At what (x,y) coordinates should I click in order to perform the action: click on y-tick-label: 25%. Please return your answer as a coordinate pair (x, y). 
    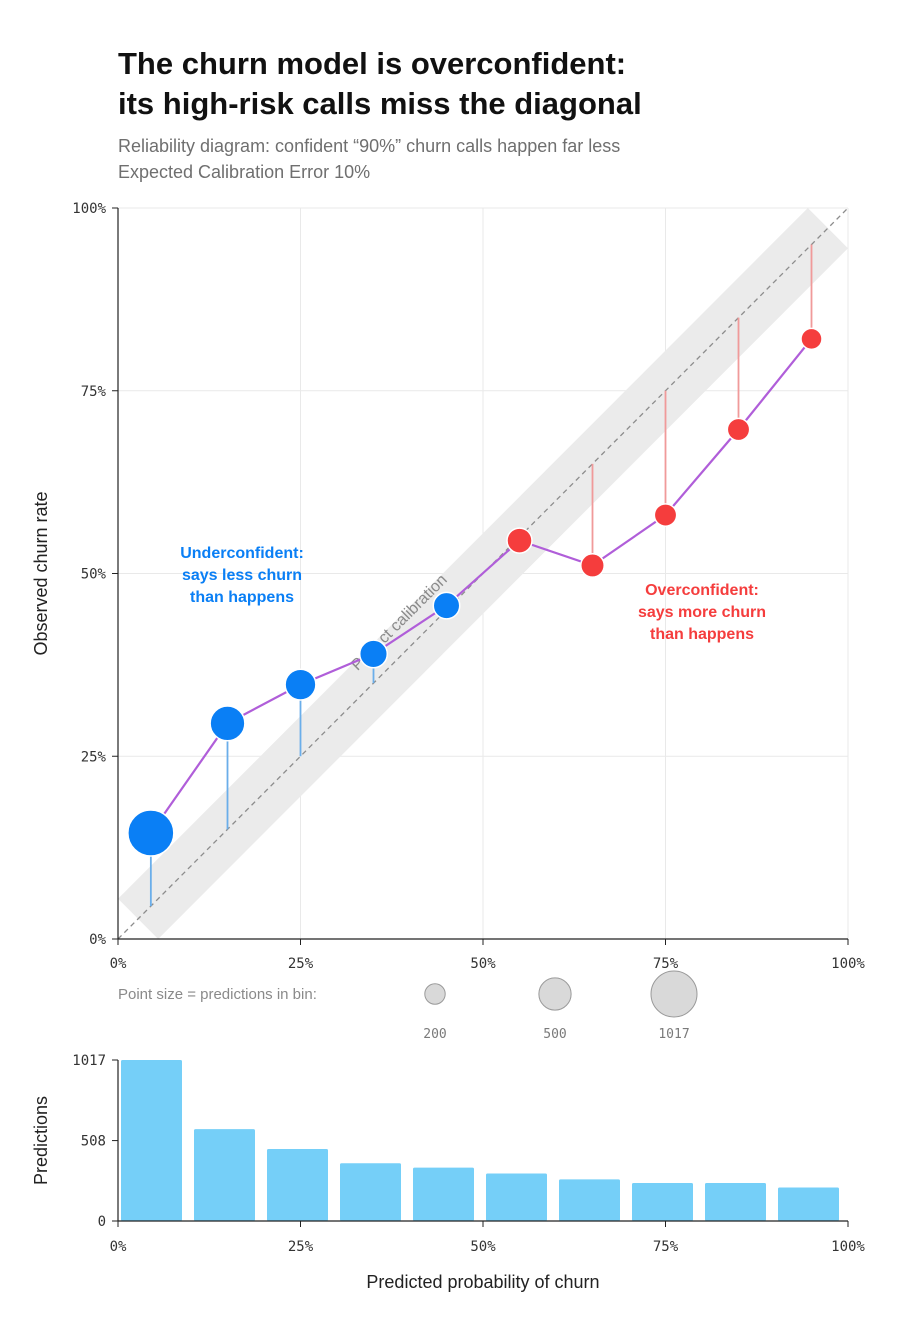
    Looking at the image, I should click on (94, 757).